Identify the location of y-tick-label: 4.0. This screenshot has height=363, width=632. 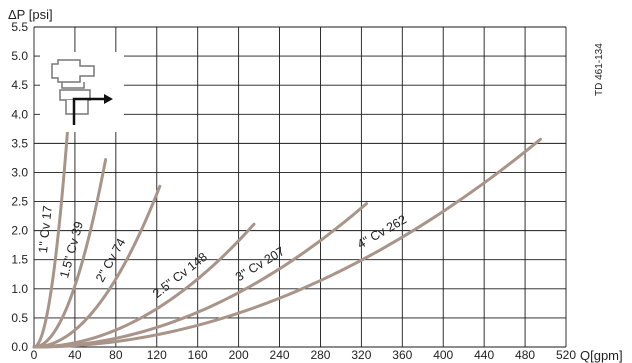
(19, 114).